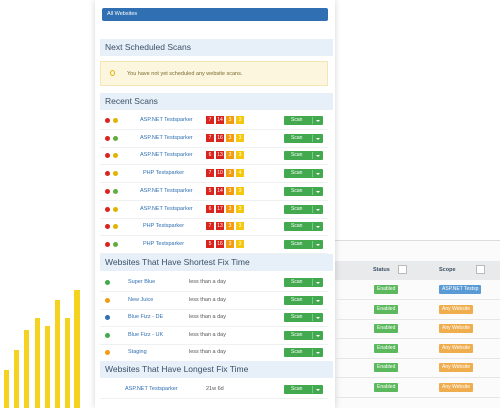 This screenshot has height=408, width=500. I want to click on website-filter: All Websites, so click(215, 14).